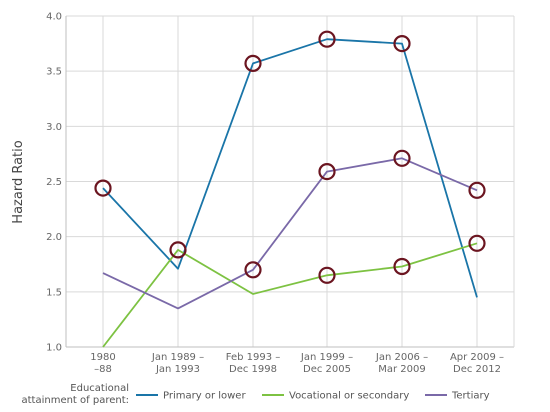  Describe the element at coordinates (204, 396) in the screenshot. I see `legend-label: Primary or lower` at that location.